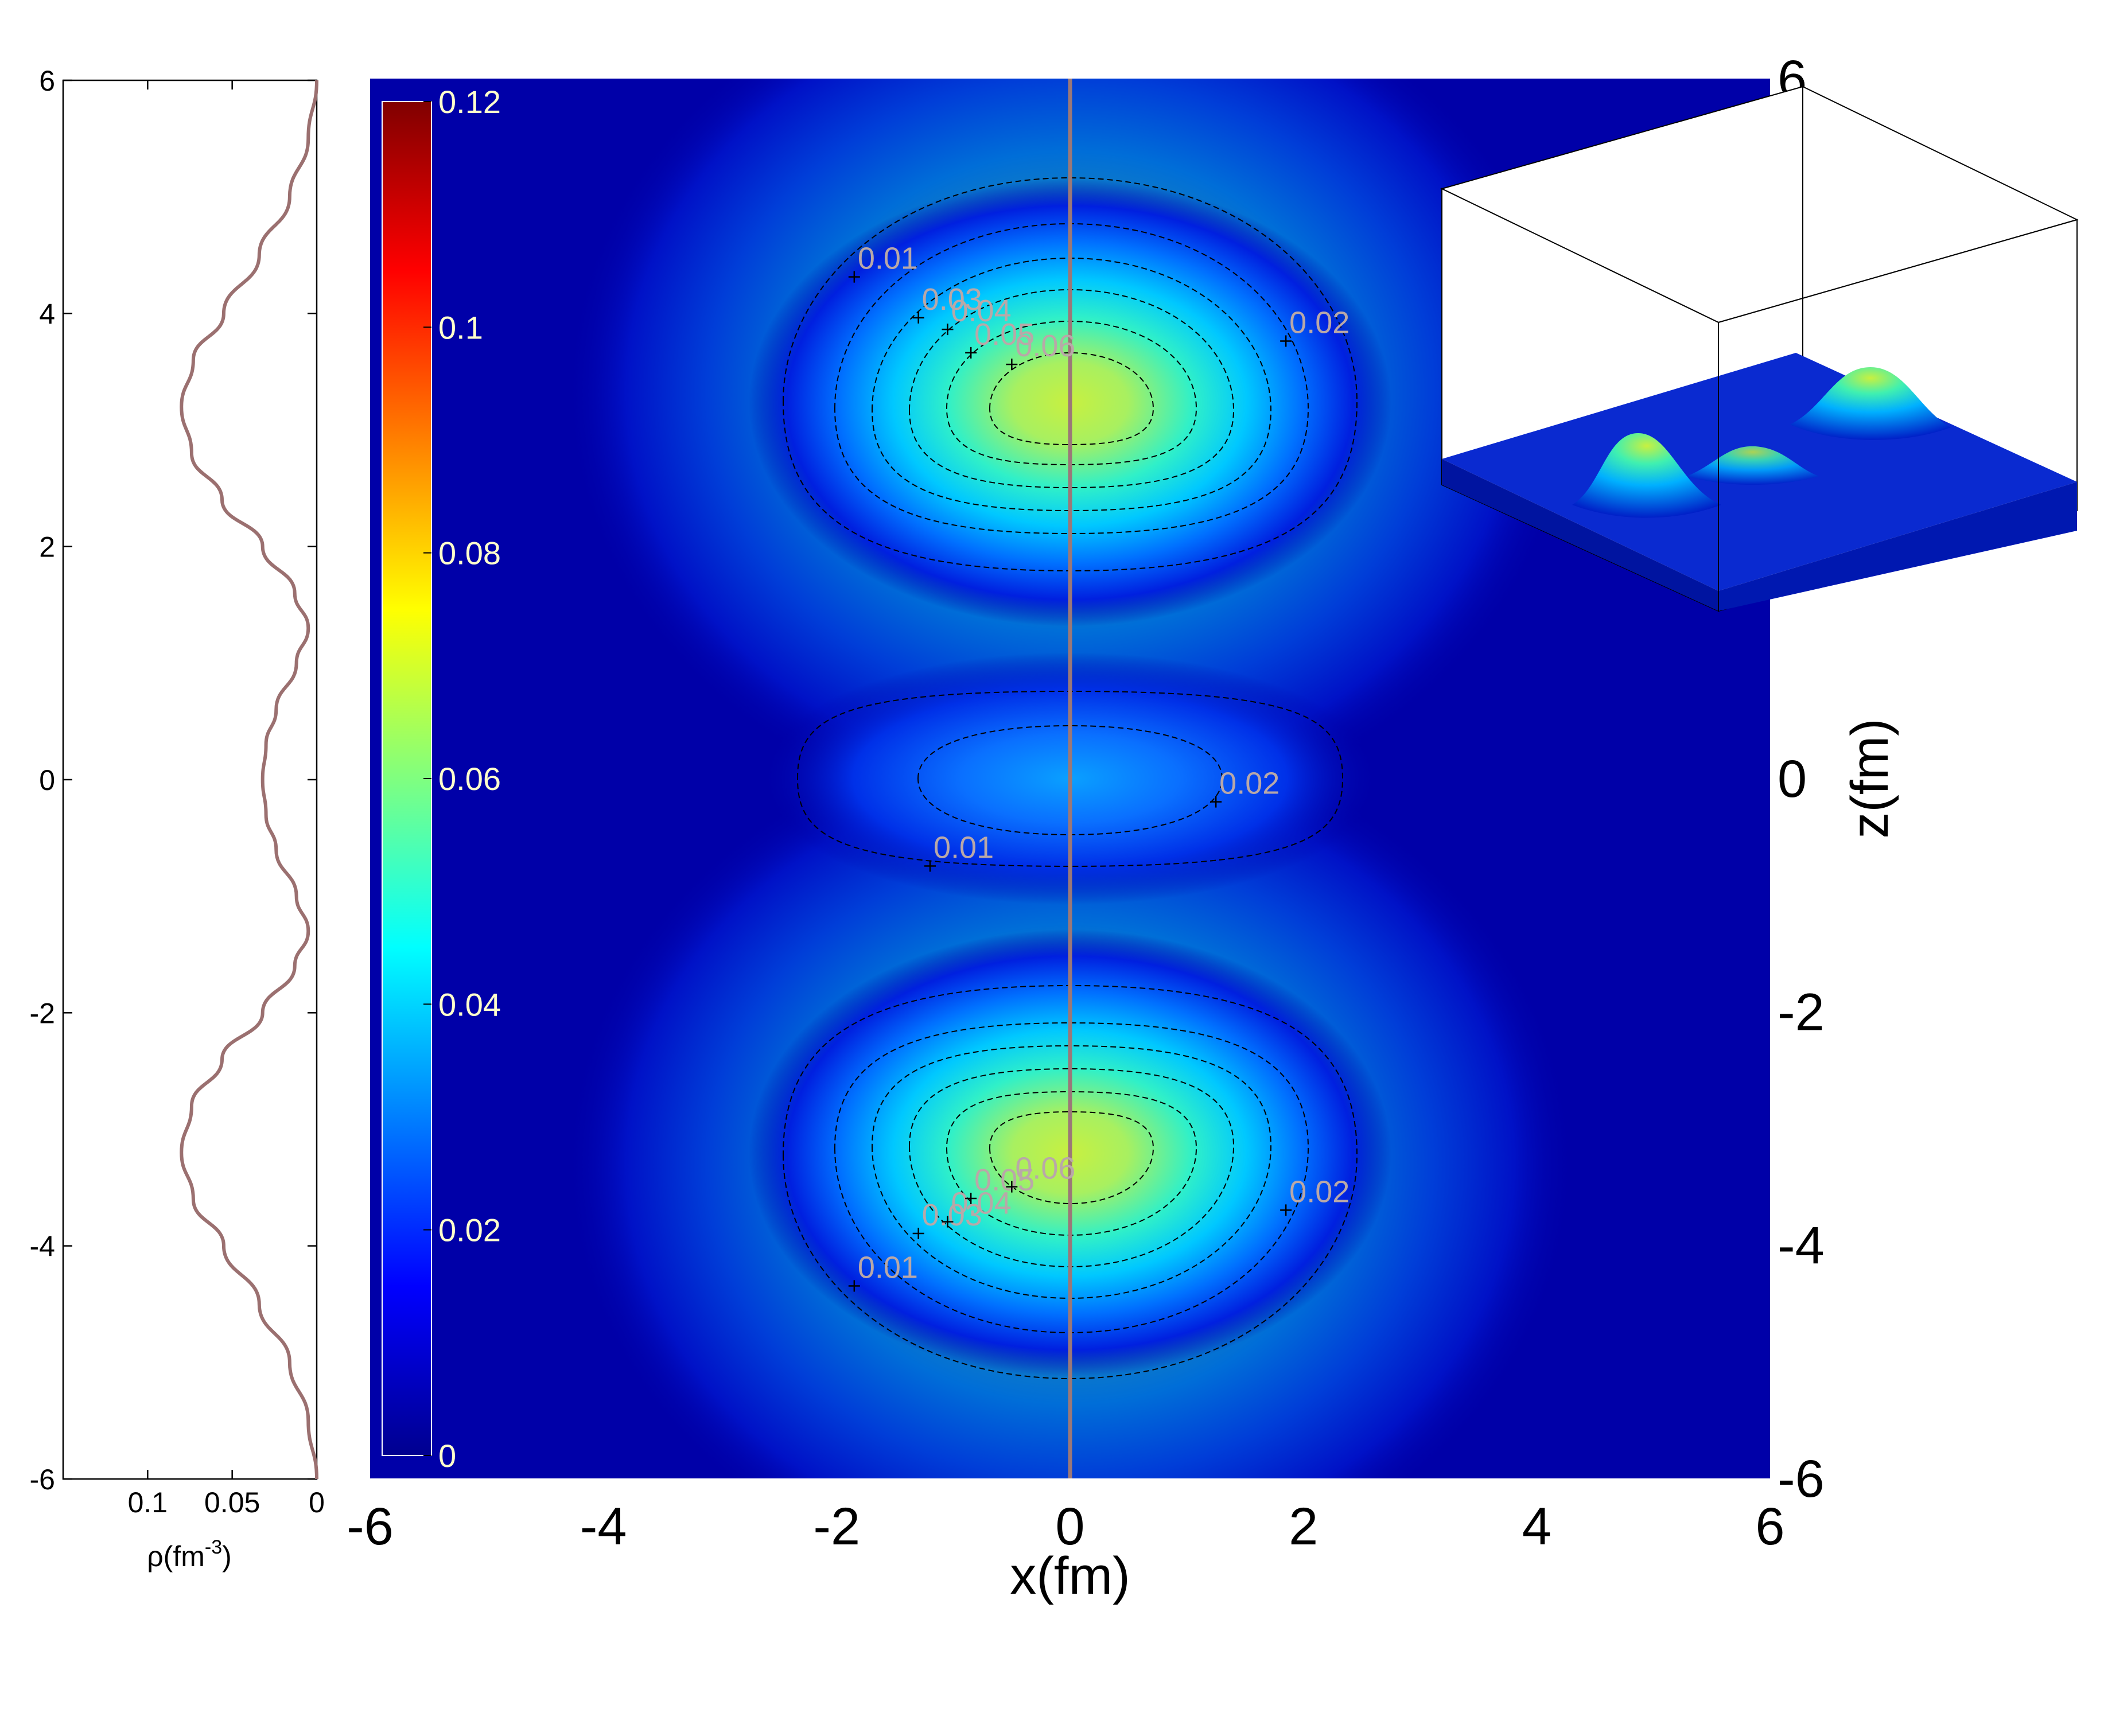 This screenshot has height=1736, width=2104. I want to click on map-x-label: x(fm), so click(1070, 1576).